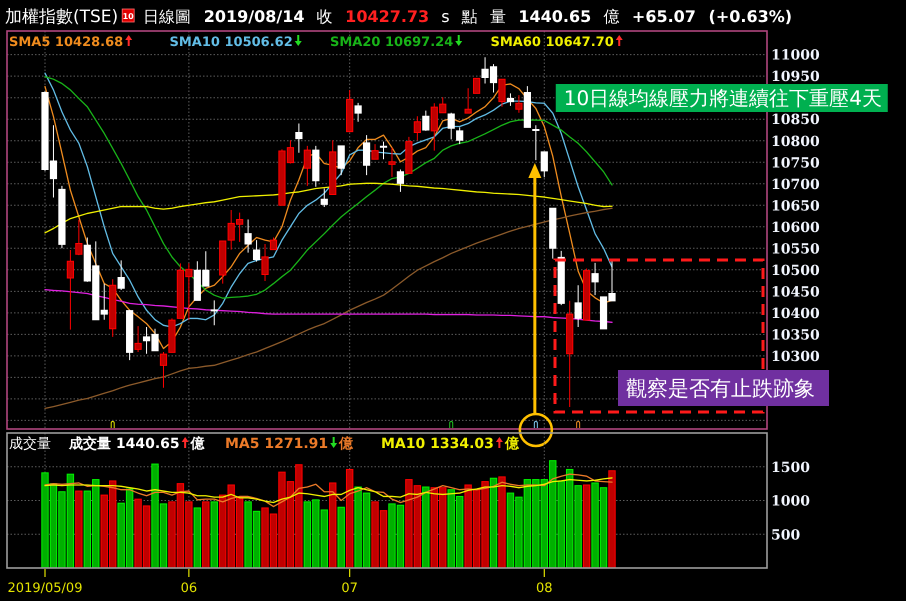 The image size is (906, 601). Describe the element at coordinates (795, 335) in the screenshot. I see `y-tick-label: 10350` at that location.